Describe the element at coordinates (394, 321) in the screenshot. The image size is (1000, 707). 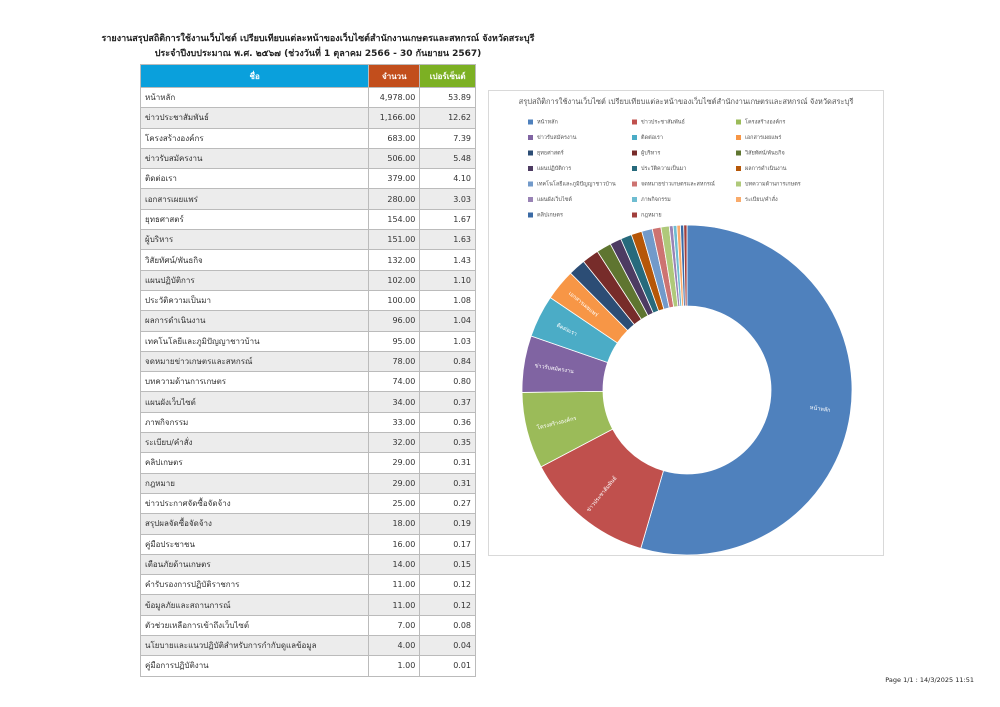
I see `cell: 96.00` at that location.